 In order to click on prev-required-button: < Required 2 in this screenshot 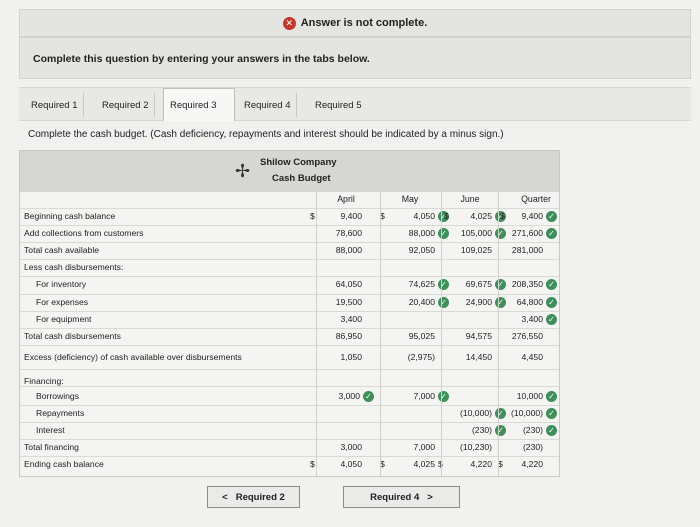, I will do `click(253, 497)`.